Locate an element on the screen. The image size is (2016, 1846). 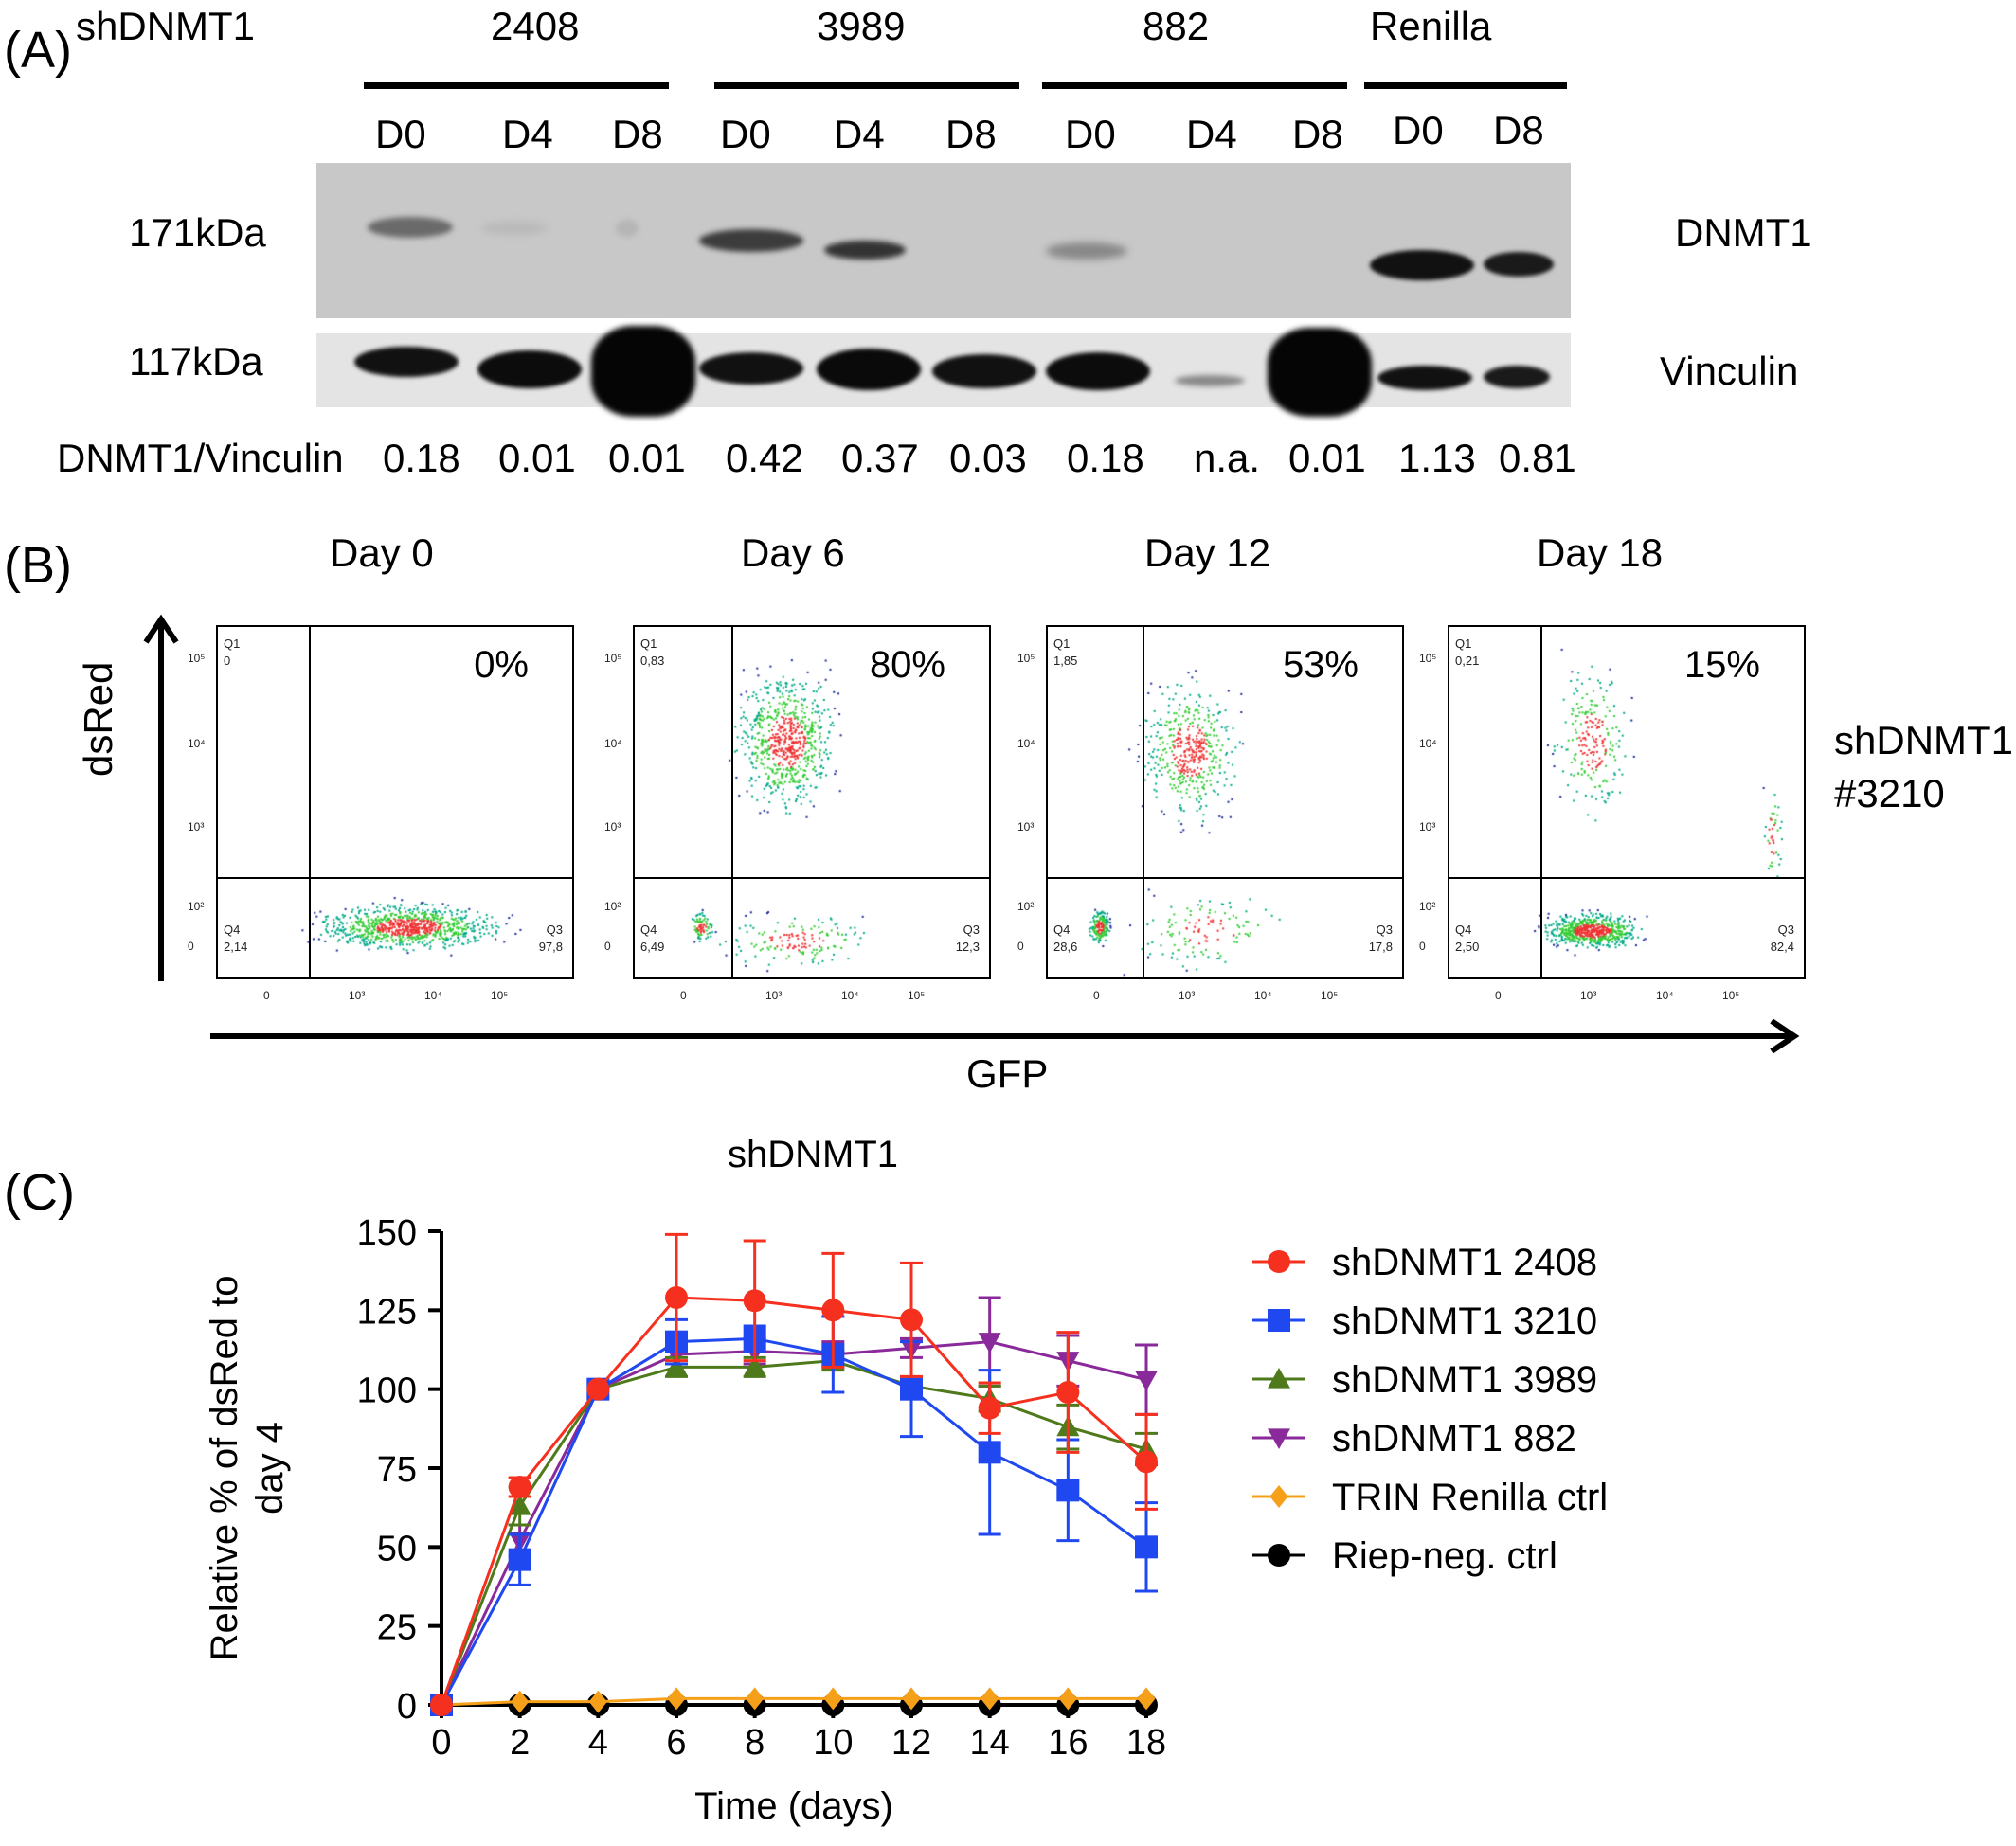
side-label: #3210 is located at coordinates (1889, 793).